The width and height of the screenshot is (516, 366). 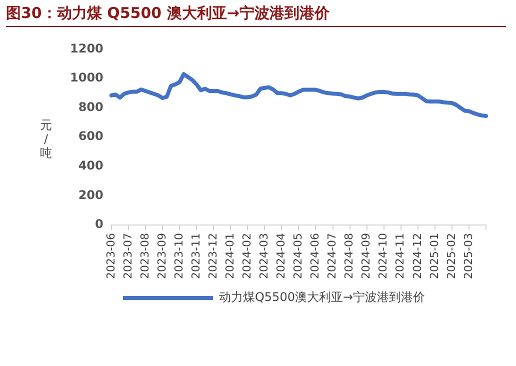 I want to click on x-tick-label: 2024-09, so click(x=366, y=256).